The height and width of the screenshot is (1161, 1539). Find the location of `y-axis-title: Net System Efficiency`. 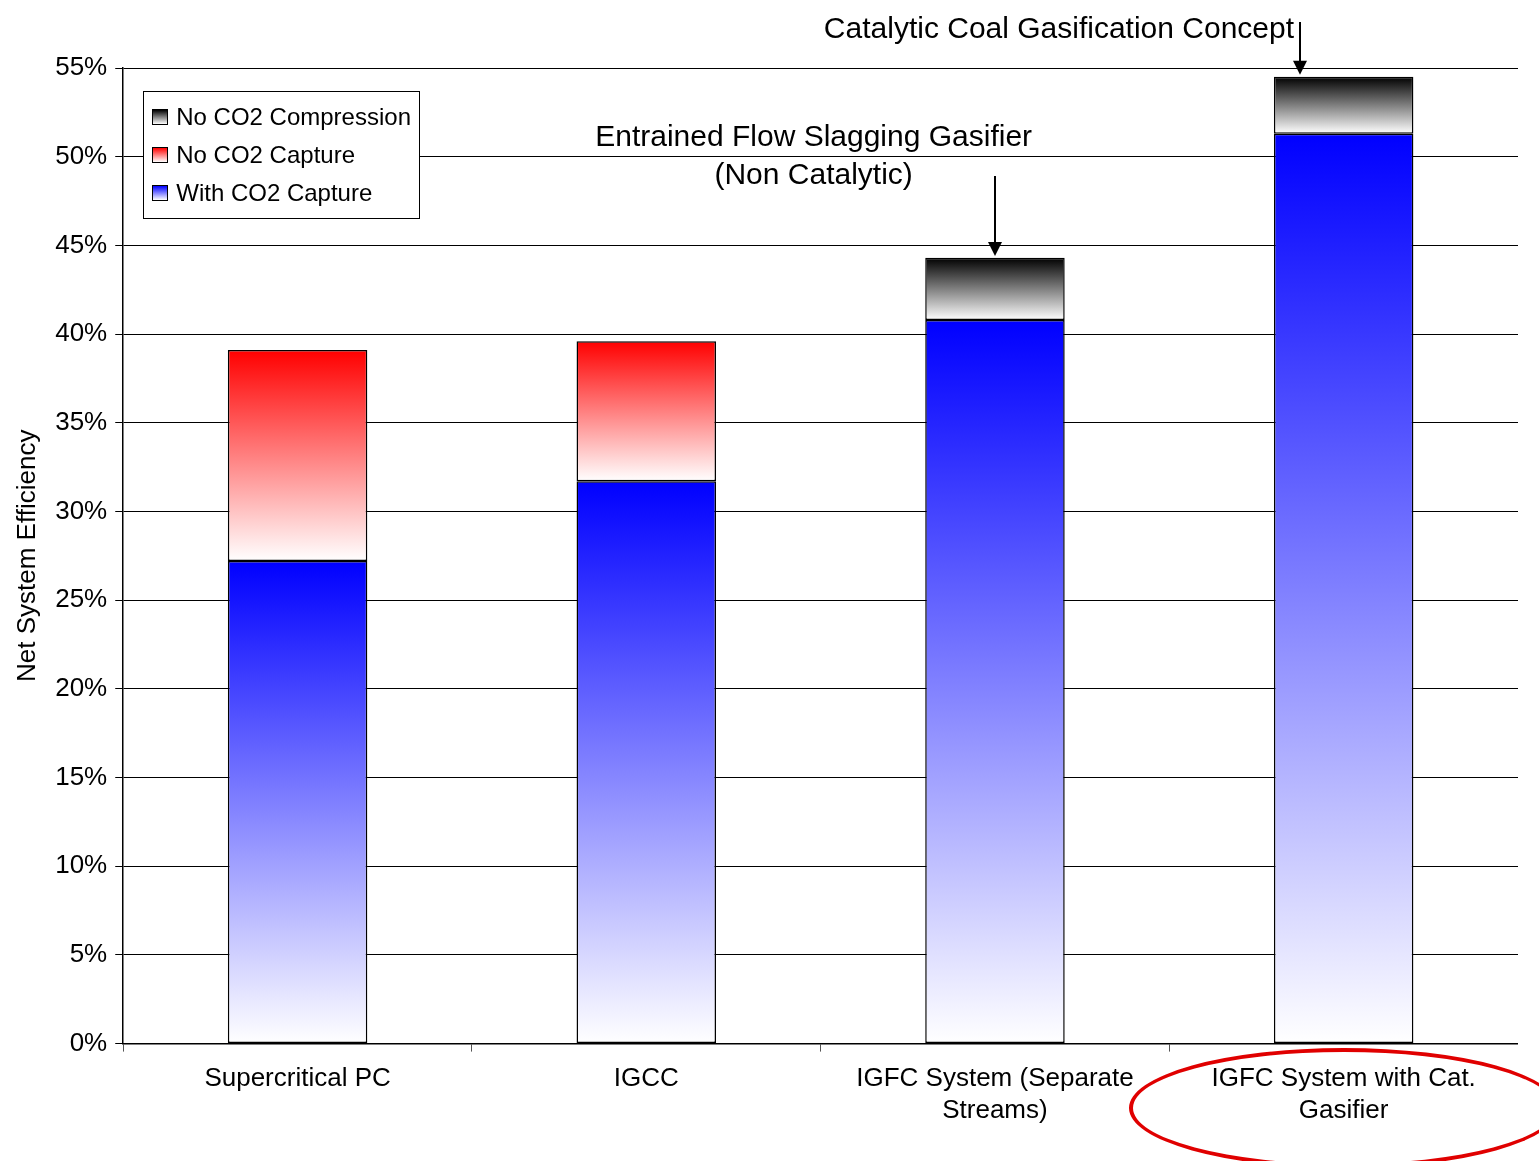

y-axis-title: Net System Efficiency is located at coordinates (25, 555).